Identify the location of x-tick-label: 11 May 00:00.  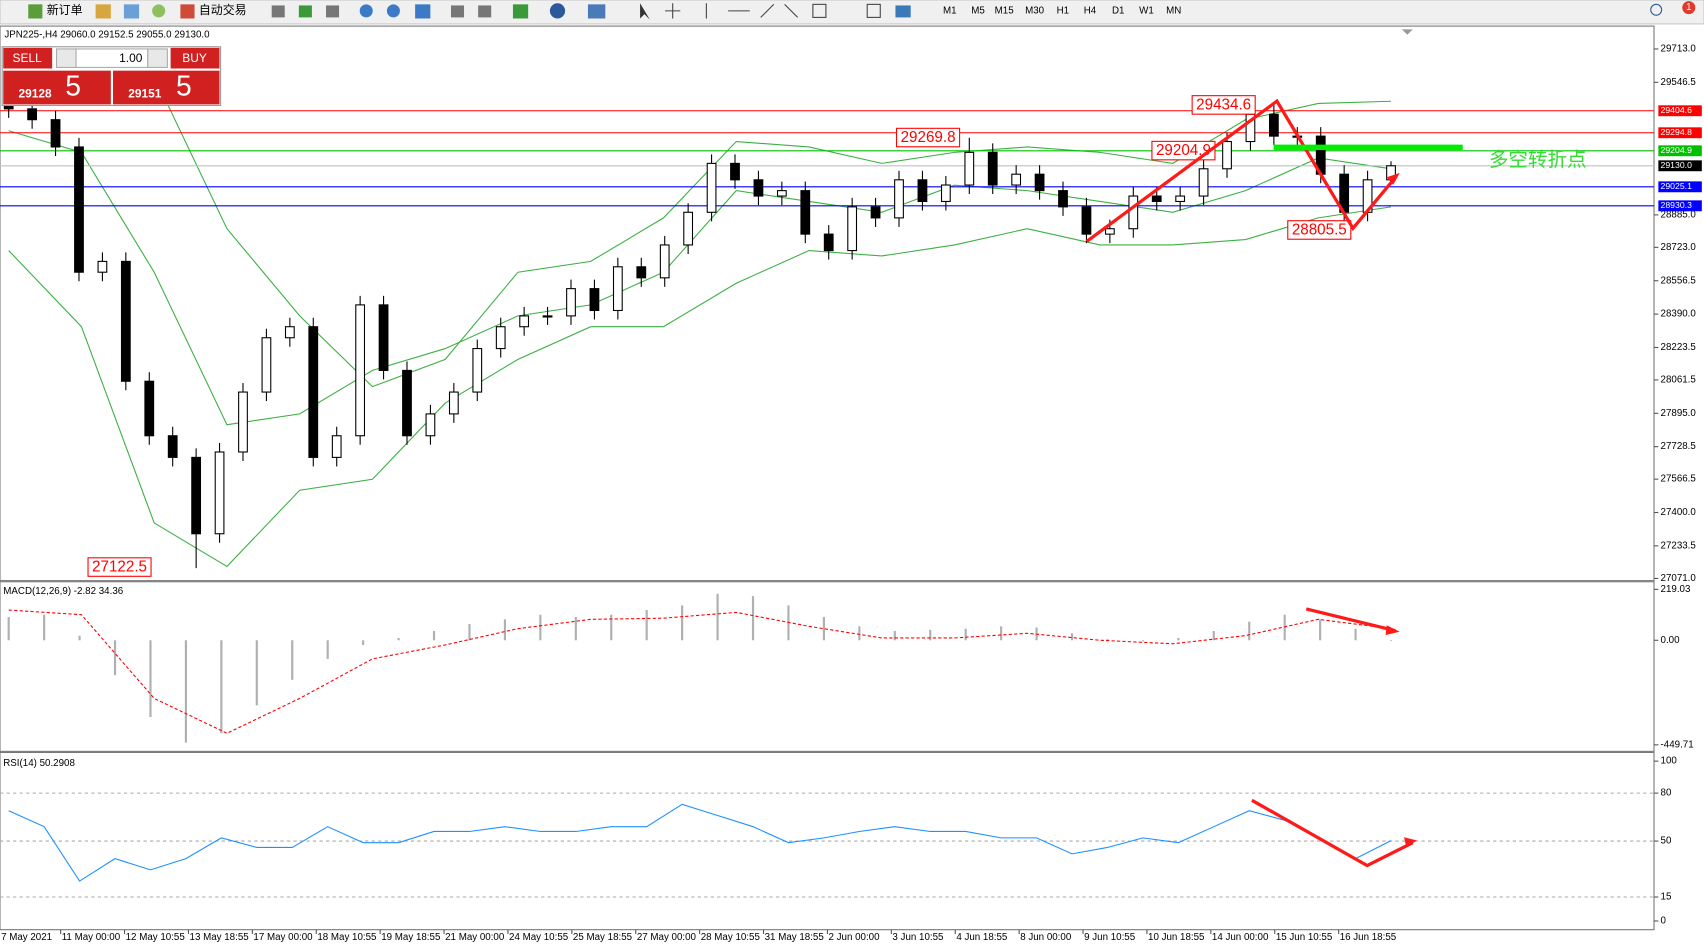
(91, 937).